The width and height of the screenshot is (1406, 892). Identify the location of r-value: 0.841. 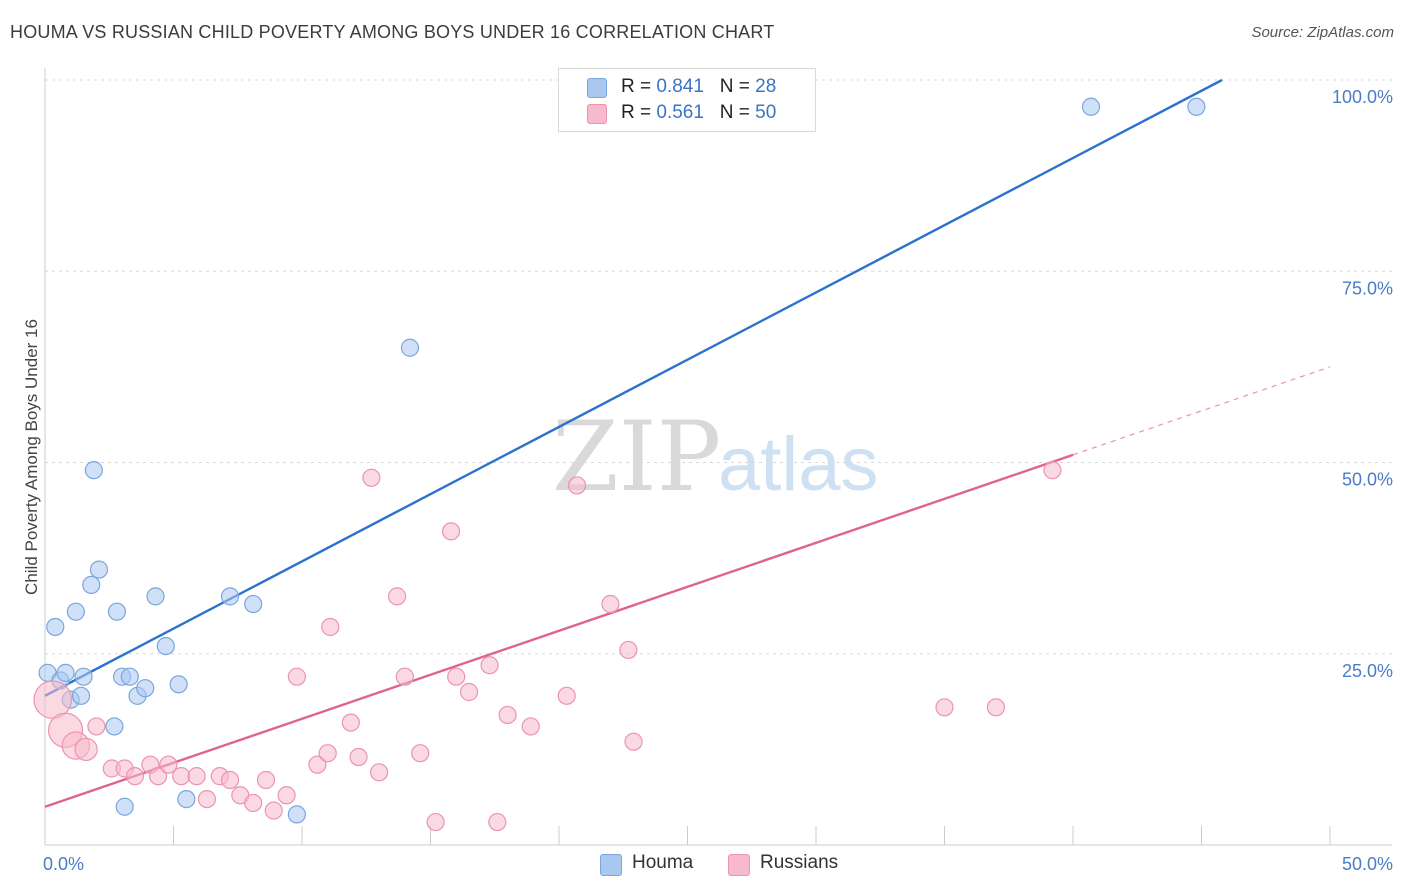
(680, 86).